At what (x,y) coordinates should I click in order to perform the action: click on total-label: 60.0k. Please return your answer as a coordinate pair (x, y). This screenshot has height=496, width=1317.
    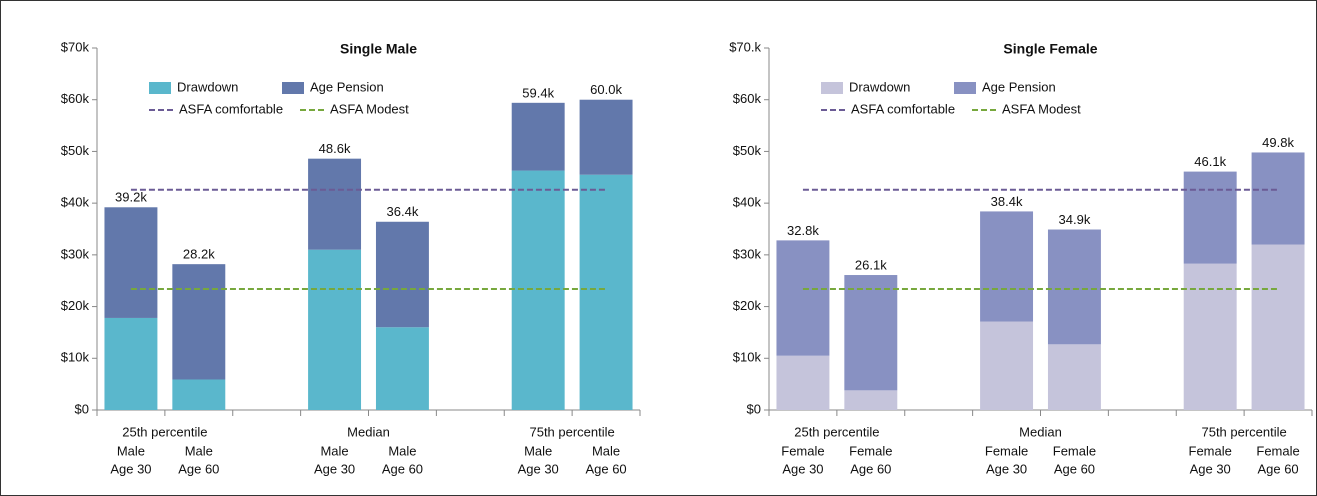
    Looking at the image, I should click on (606, 89).